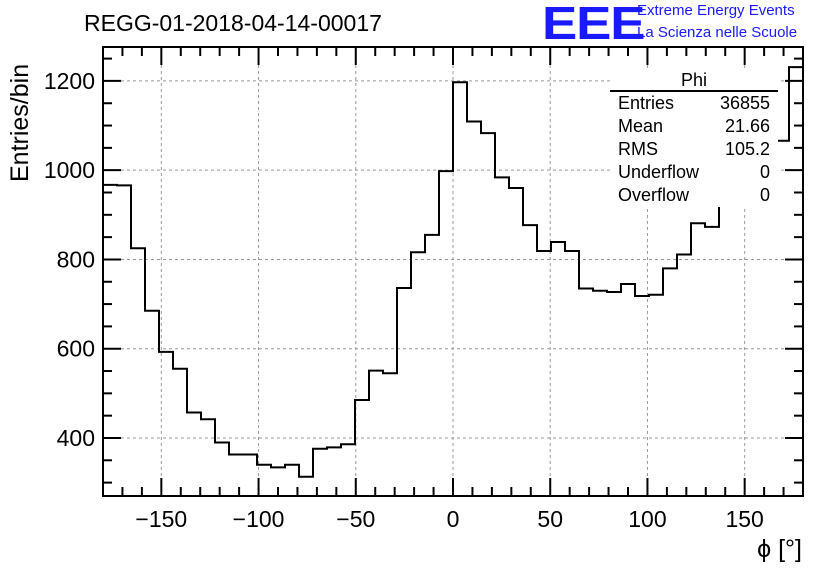 This screenshot has height=572, width=836. What do you see at coordinates (744, 519) in the screenshot?
I see `x-tick-label: 150` at bounding box center [744, 519].